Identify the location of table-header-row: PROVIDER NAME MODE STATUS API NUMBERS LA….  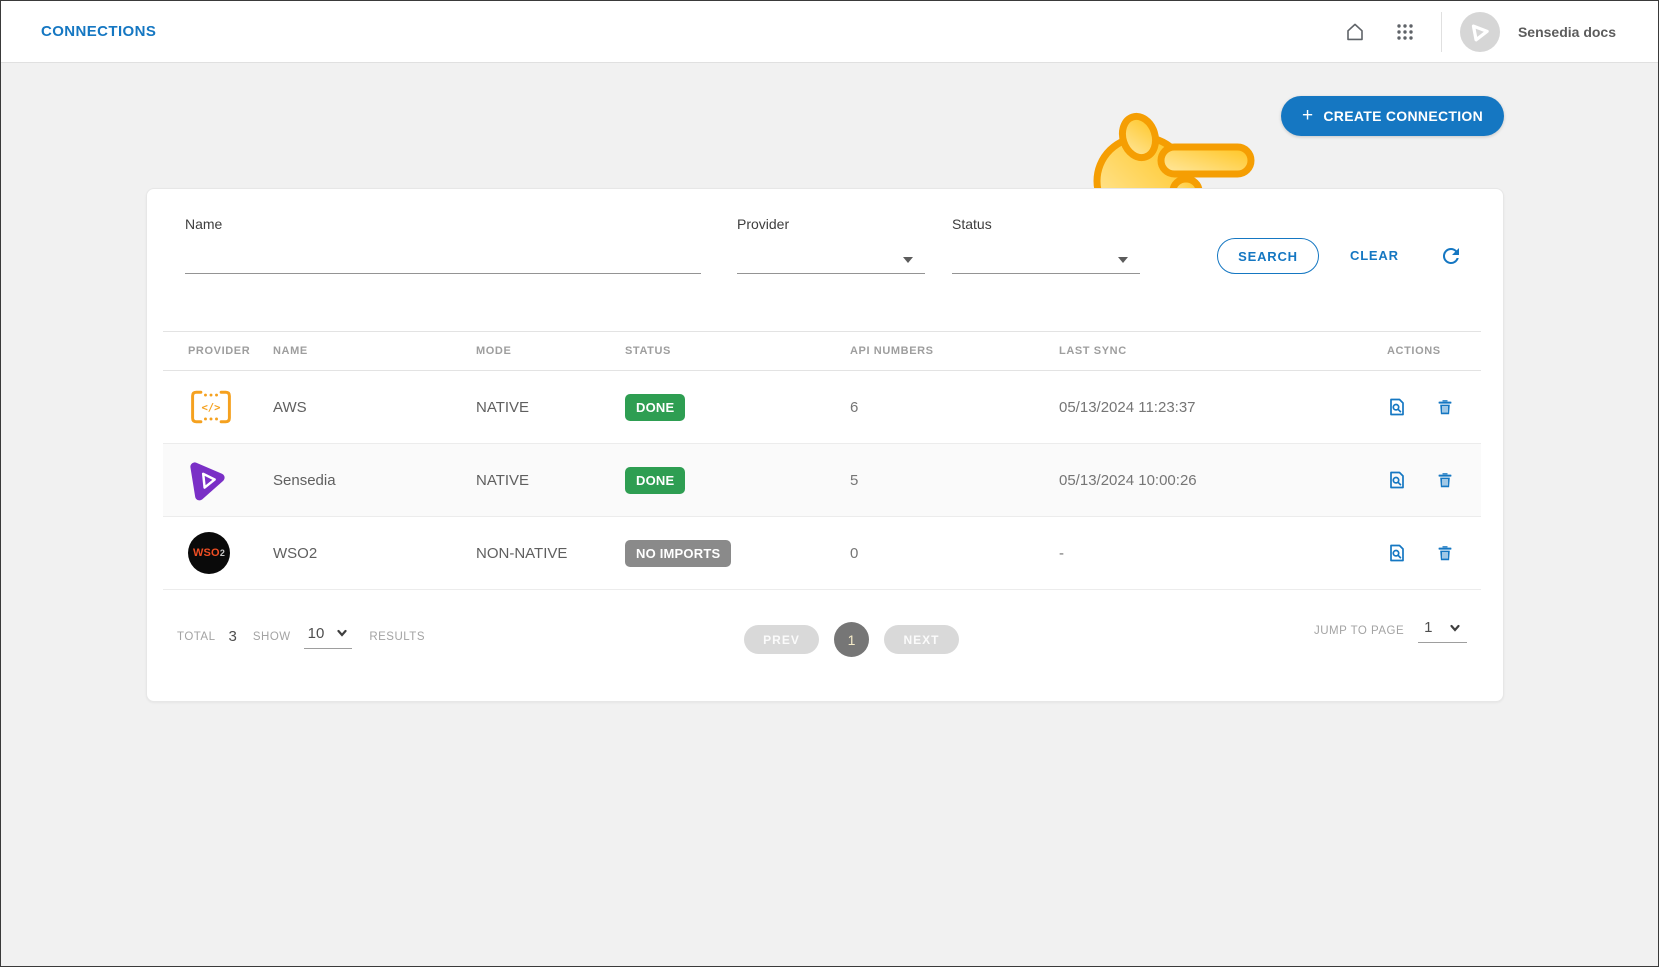
(822, 351).